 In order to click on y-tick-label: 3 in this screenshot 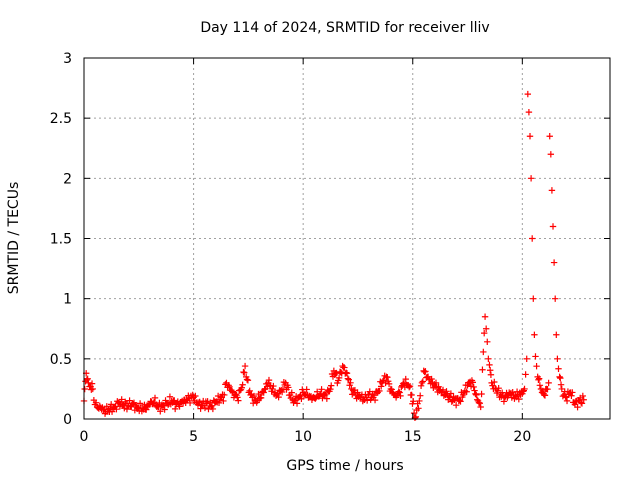, I will do `click(67, 59)`.